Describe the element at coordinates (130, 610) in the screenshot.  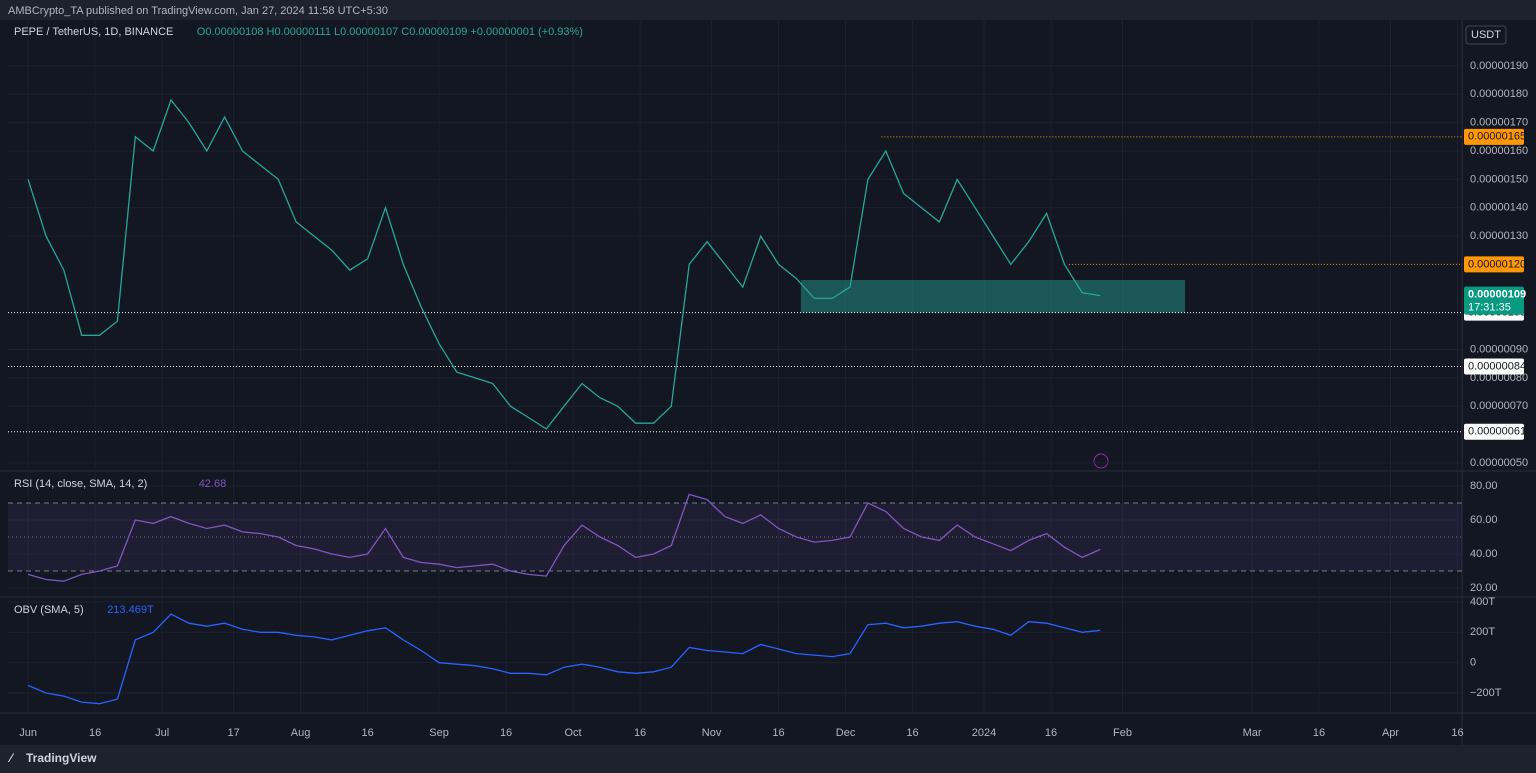
I see `legend-value: 213.469T` at that location.